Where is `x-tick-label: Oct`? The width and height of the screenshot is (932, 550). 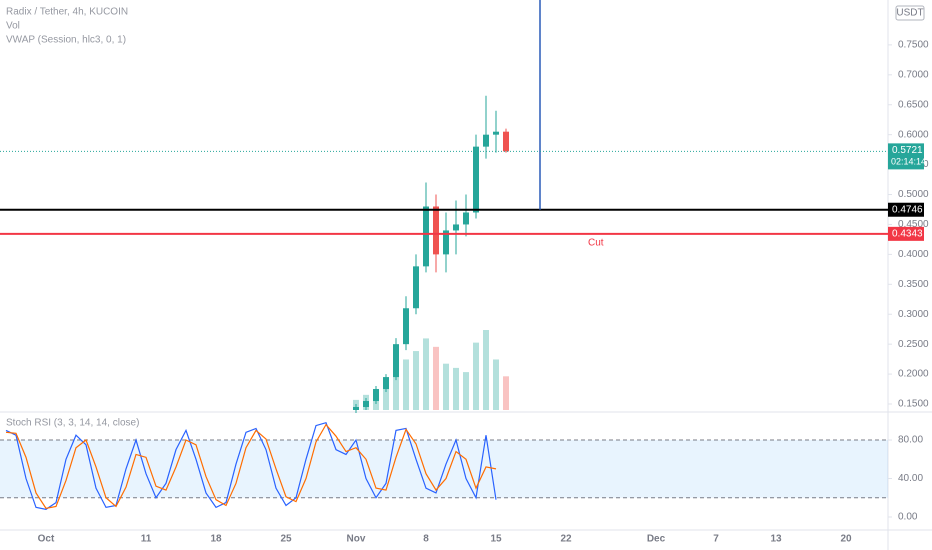
x-tick-label: Oct is located at coordinates (46, 539).